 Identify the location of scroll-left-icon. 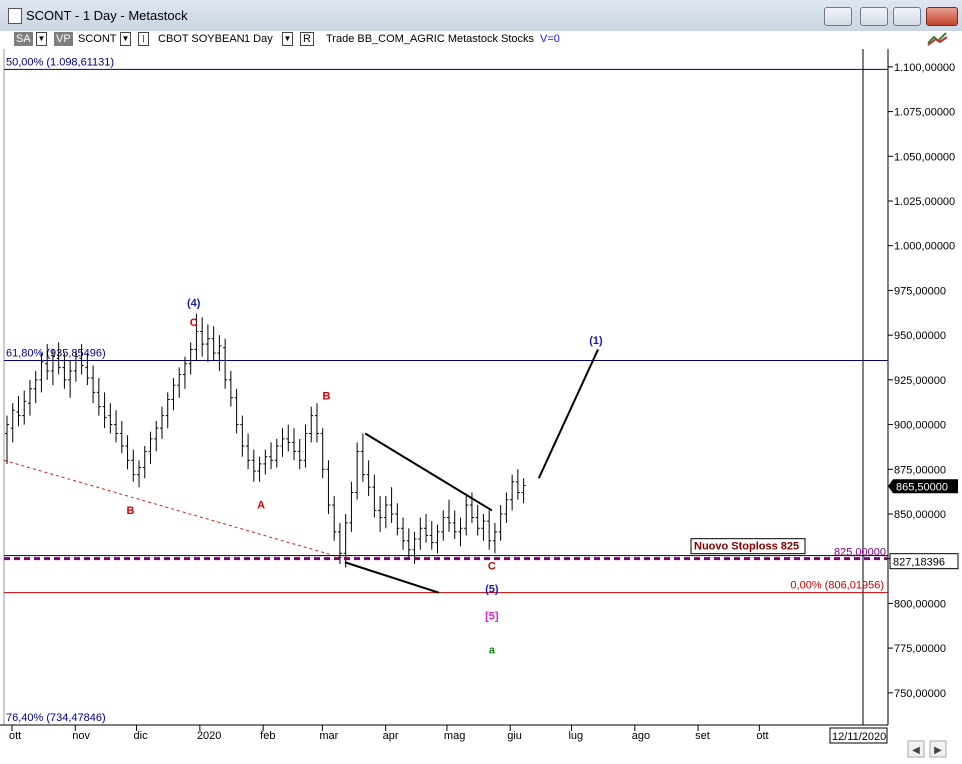
(916, 749).